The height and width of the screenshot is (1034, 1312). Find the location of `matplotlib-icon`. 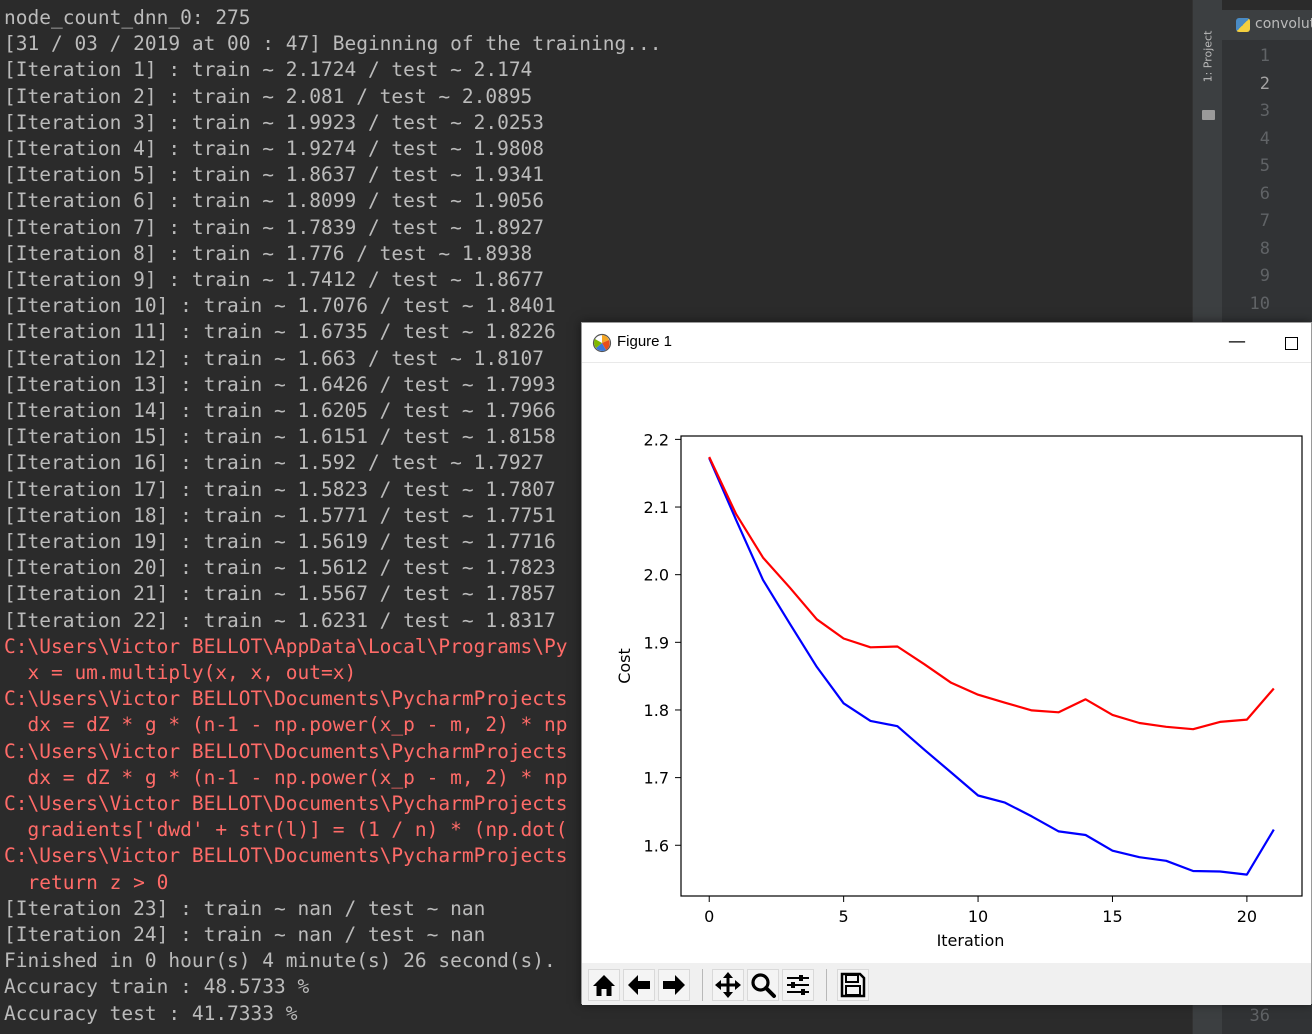

matplotlib-icon is located at coordinates (602, 343).